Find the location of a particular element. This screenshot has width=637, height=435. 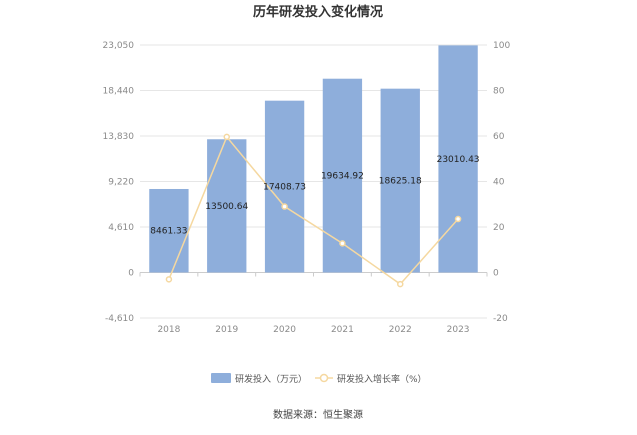

right-axis: -20 0 20 40 60 80 100 is located at coordinates (501, 182).